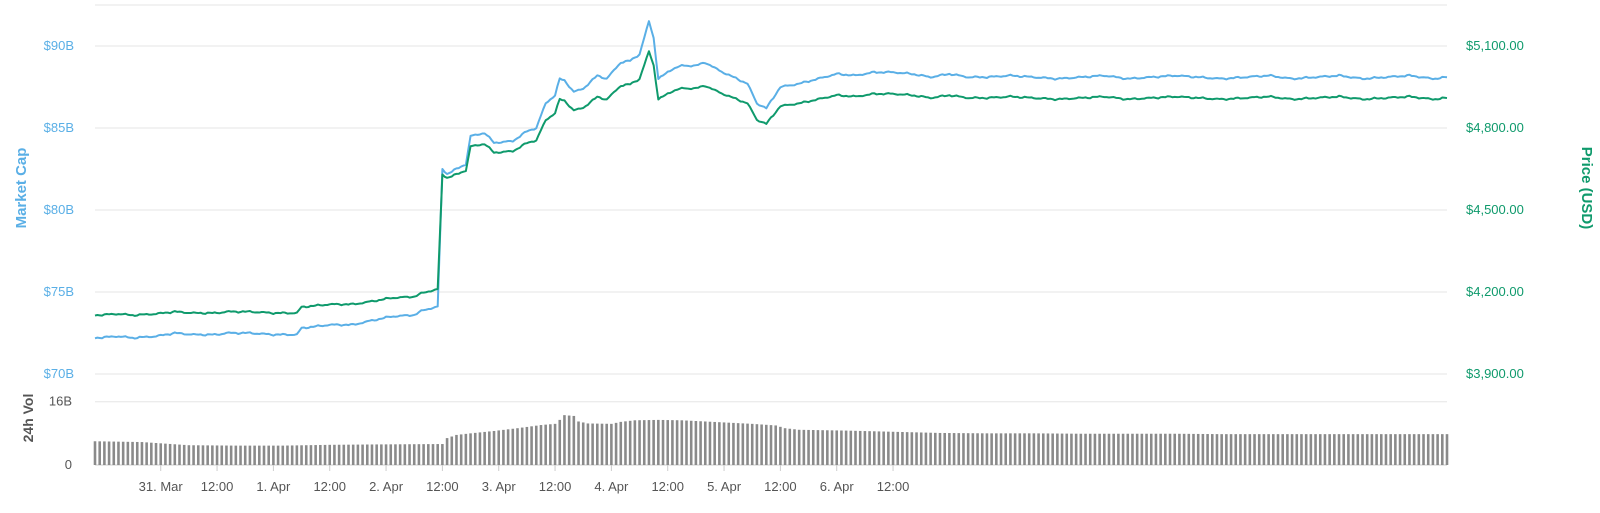 This screenshot has width=1600, height=513. What do you see at coordinates (1495, 291) in the screenshot?
I see `y-tick-label-right: $4,200.00` at bounding box center [1495, 291].